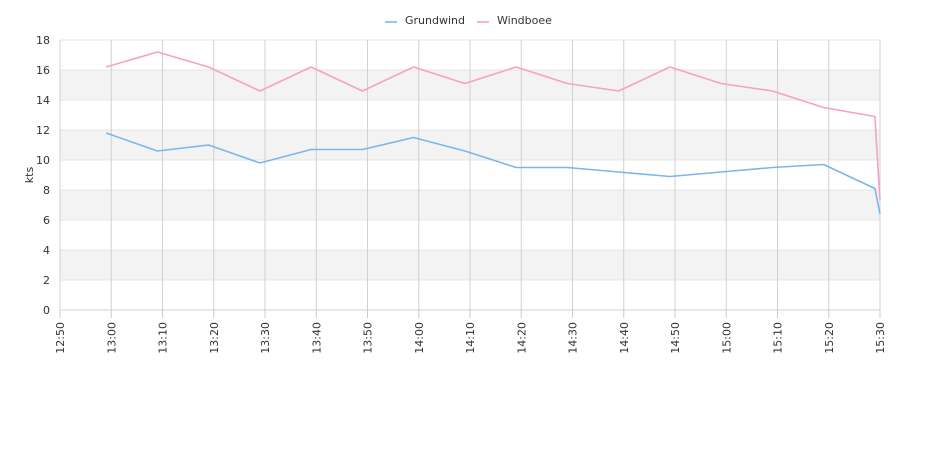 The height and width of the screenshot is (450, 940). What do you see at coordinates (46, 190) in the screenshot?
I see `y-tick-label: 8` at bounding box center [46, 190].